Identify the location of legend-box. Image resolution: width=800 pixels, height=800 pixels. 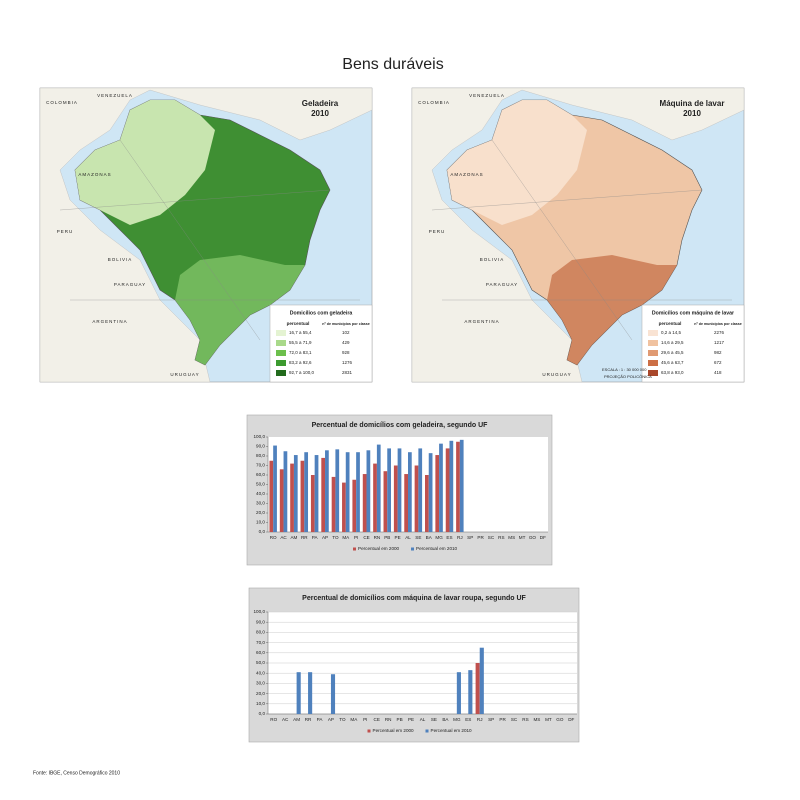
(693, 343).